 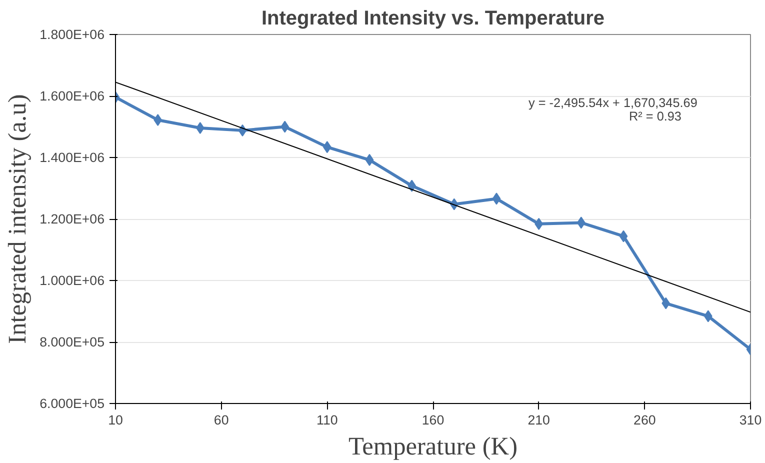 What do you see at coordinates (655, 117) in the screenshot?
I see `annotation: R² = 0.93` at bounding box center [655, 117].